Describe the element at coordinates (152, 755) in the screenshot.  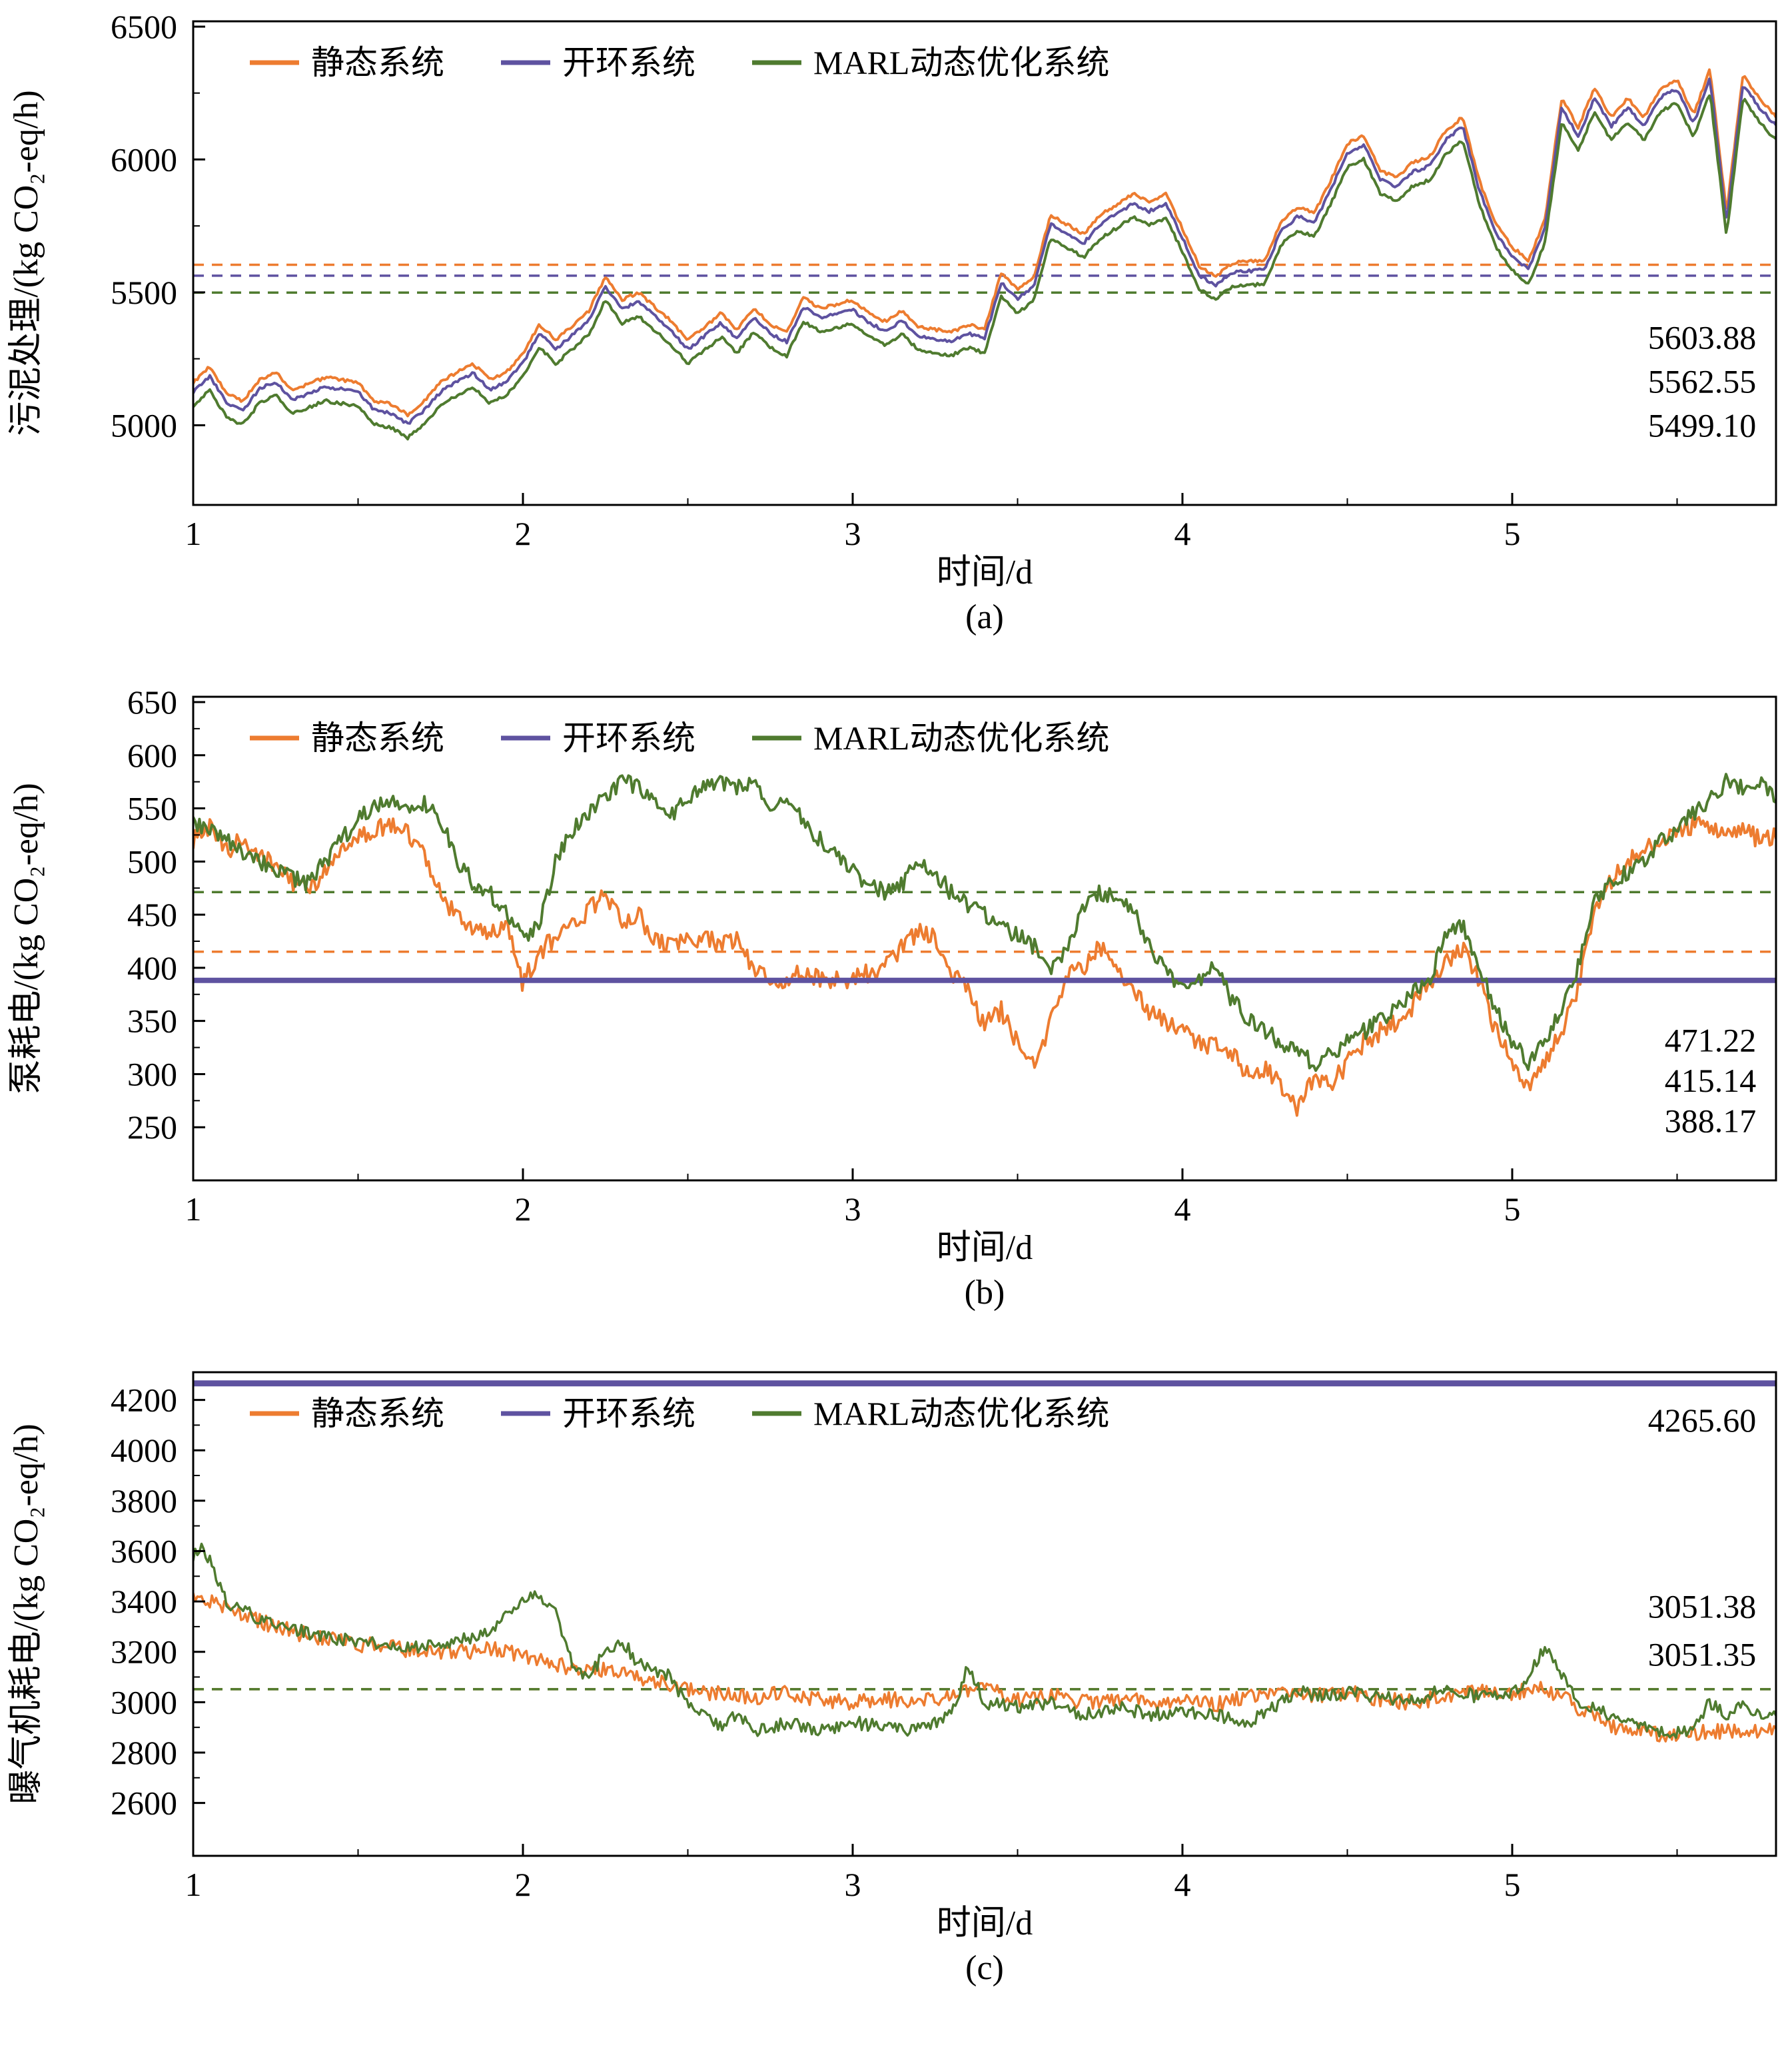
I see `svg-text: 600` at that location.